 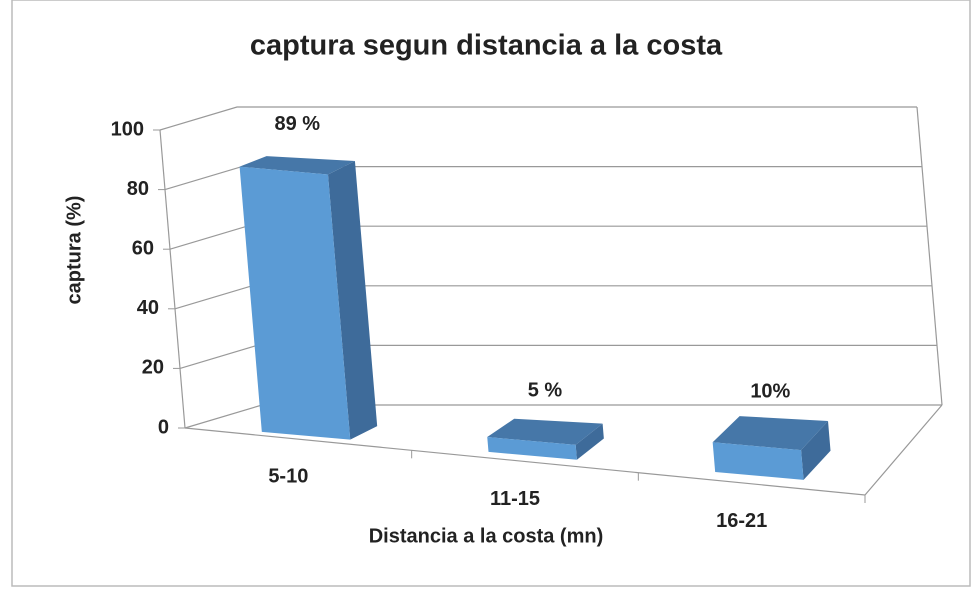 I want to click on data-label: 10%, so click(x=770, y=392).